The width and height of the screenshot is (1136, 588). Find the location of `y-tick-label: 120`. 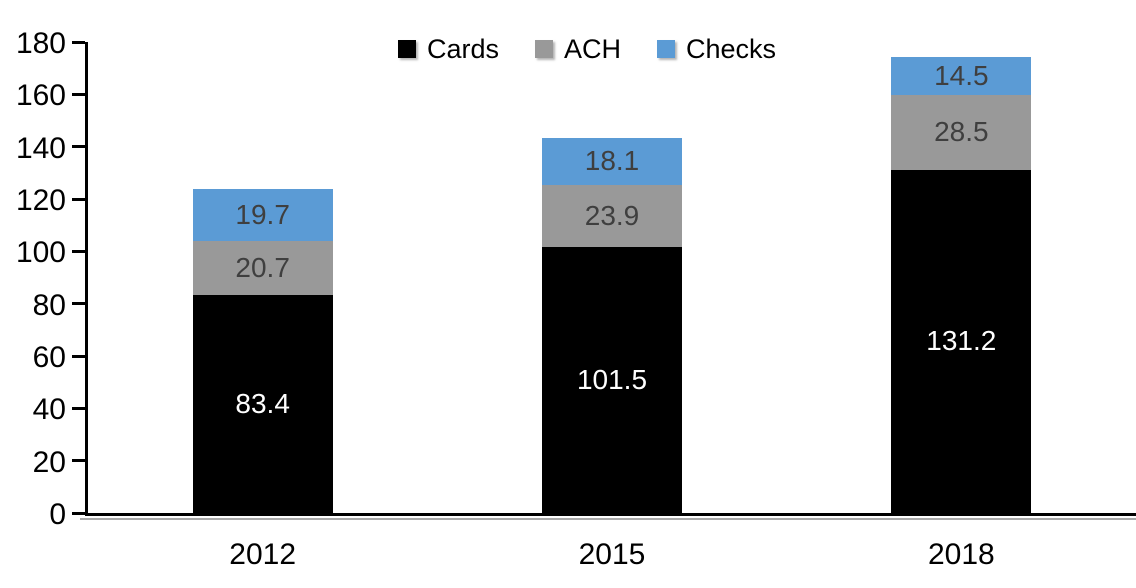

y-tick-label: 120 is located at coordinates (40, 200).